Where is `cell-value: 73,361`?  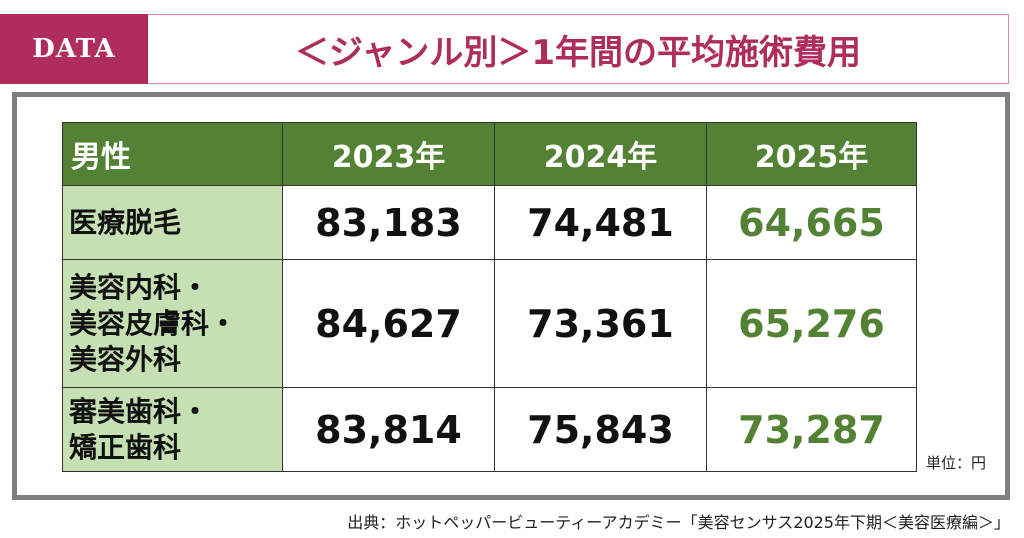 cell-value: 73,361 is located at coordinates (600, 323).